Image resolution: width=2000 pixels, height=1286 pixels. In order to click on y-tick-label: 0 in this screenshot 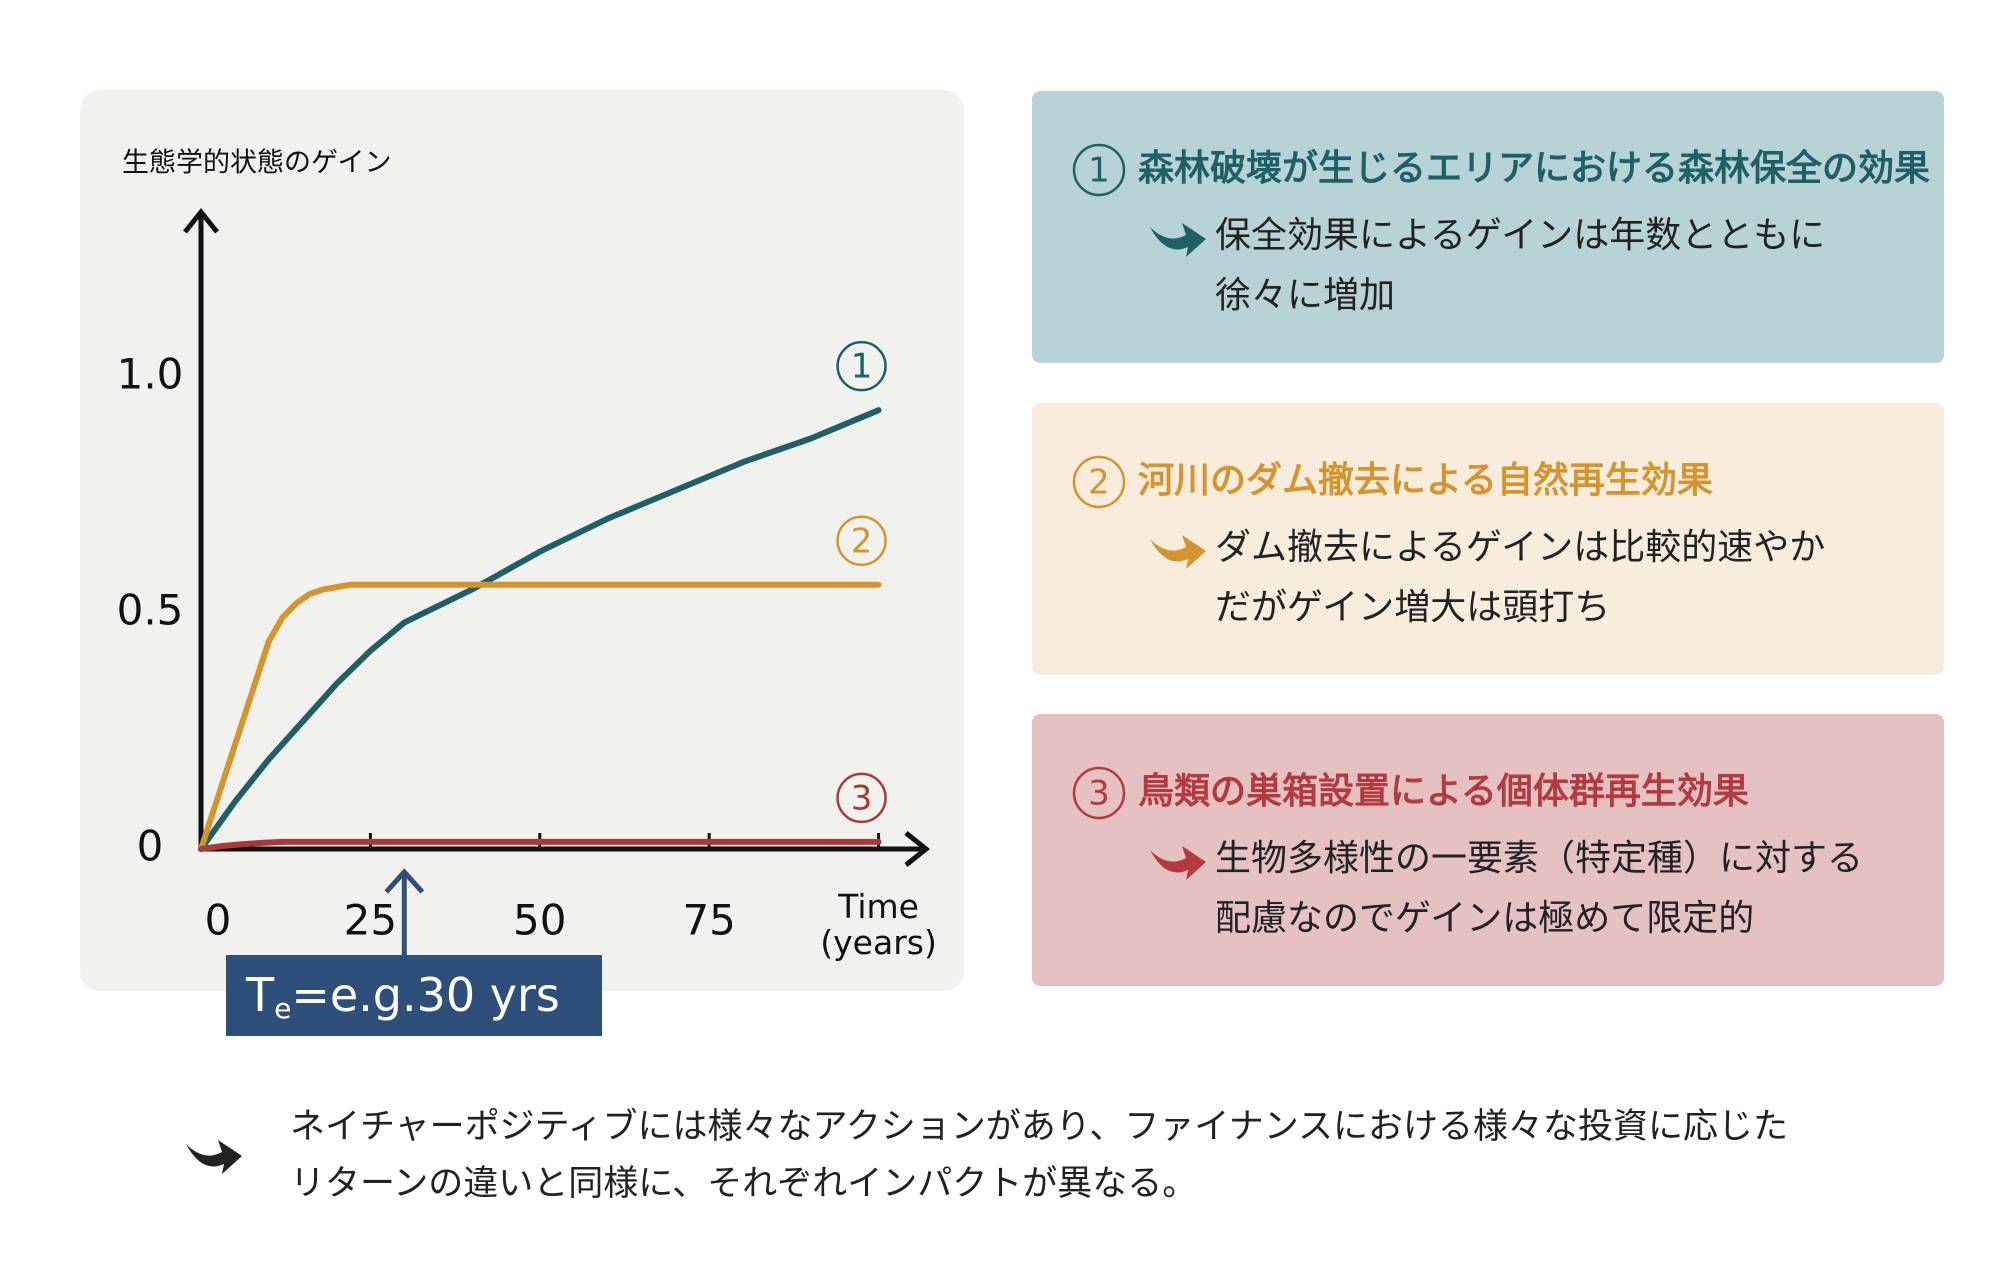, I will do `click(150, 846)`.